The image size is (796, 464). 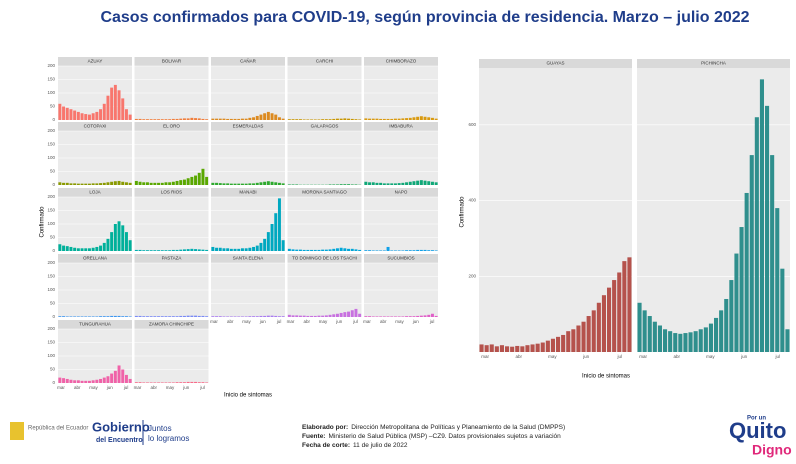 I want to click on y-tick-label: 50, so click(x=53, y=369).